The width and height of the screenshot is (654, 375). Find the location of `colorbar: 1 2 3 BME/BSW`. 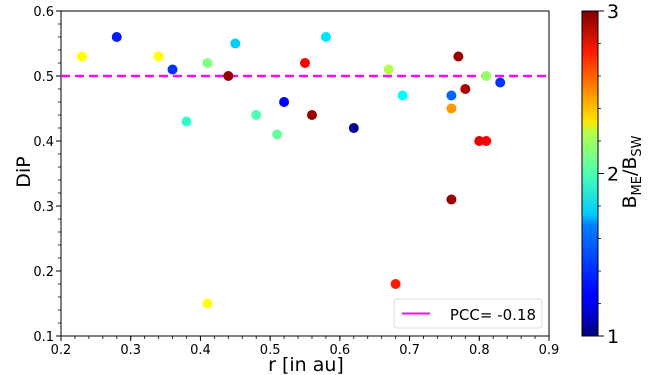

colorbar: 1 2 3 BME/BSW is located at coordinates (613, 174).